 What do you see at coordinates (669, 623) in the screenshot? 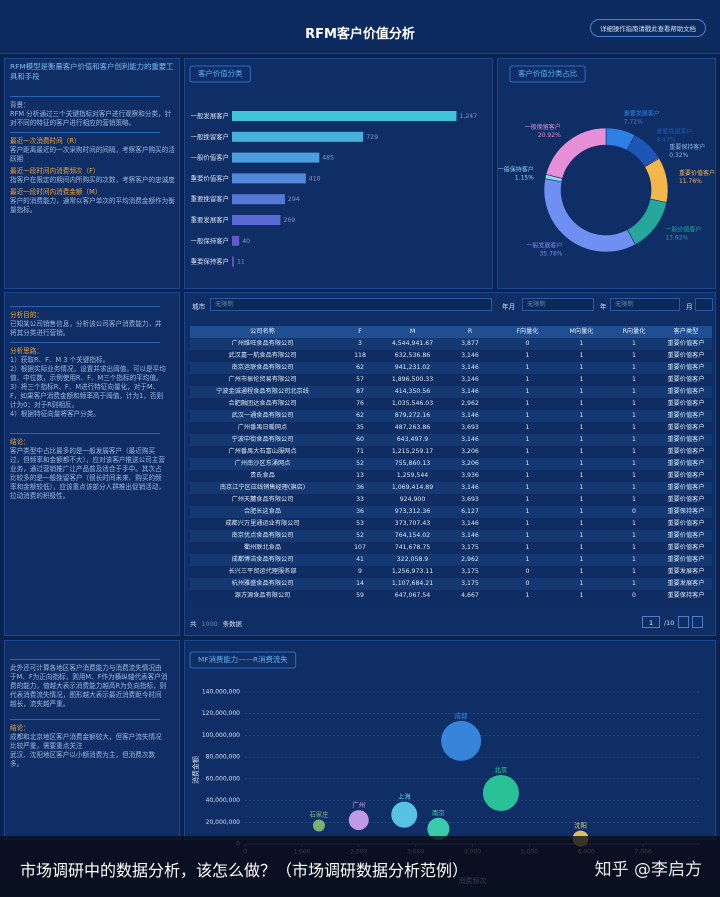
I see `page-count: /10` at bounding box center [669, 623].